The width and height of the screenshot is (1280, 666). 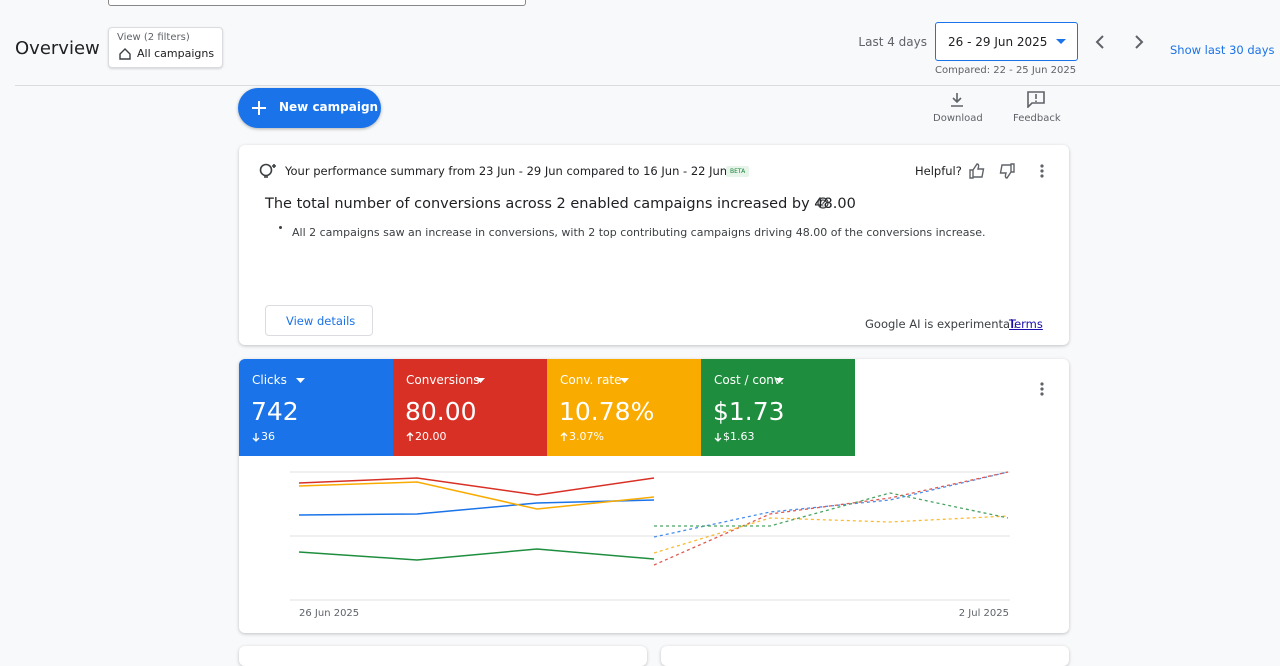 What do you see at coordinates (892, 42) in the screenshot?
I see `date-preset: Last 4 days` at bounding box center [892, 42].